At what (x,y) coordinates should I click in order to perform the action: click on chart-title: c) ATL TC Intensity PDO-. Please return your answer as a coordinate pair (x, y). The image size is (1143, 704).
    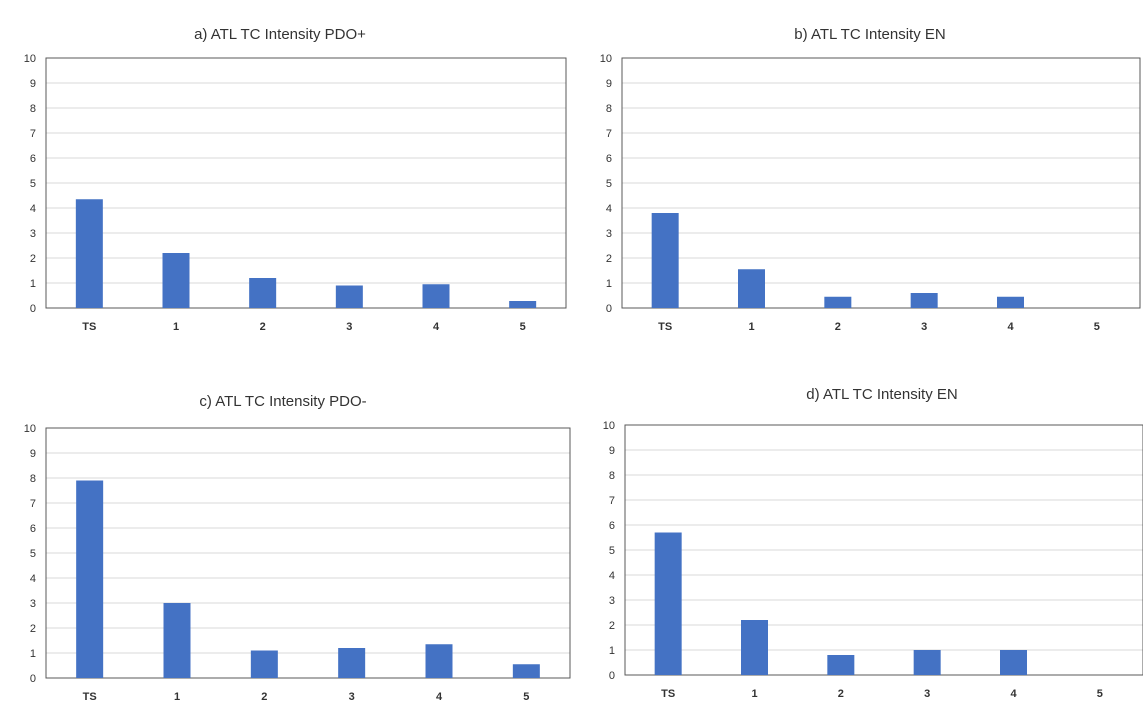
    Looking at the image, I should click on (282, 401).